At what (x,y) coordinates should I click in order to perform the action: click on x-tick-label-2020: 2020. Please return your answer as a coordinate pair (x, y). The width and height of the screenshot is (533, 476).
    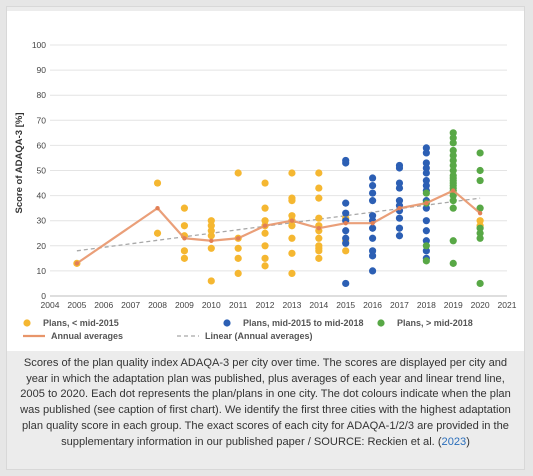
    Looking at the image, I should click on (480, 305).